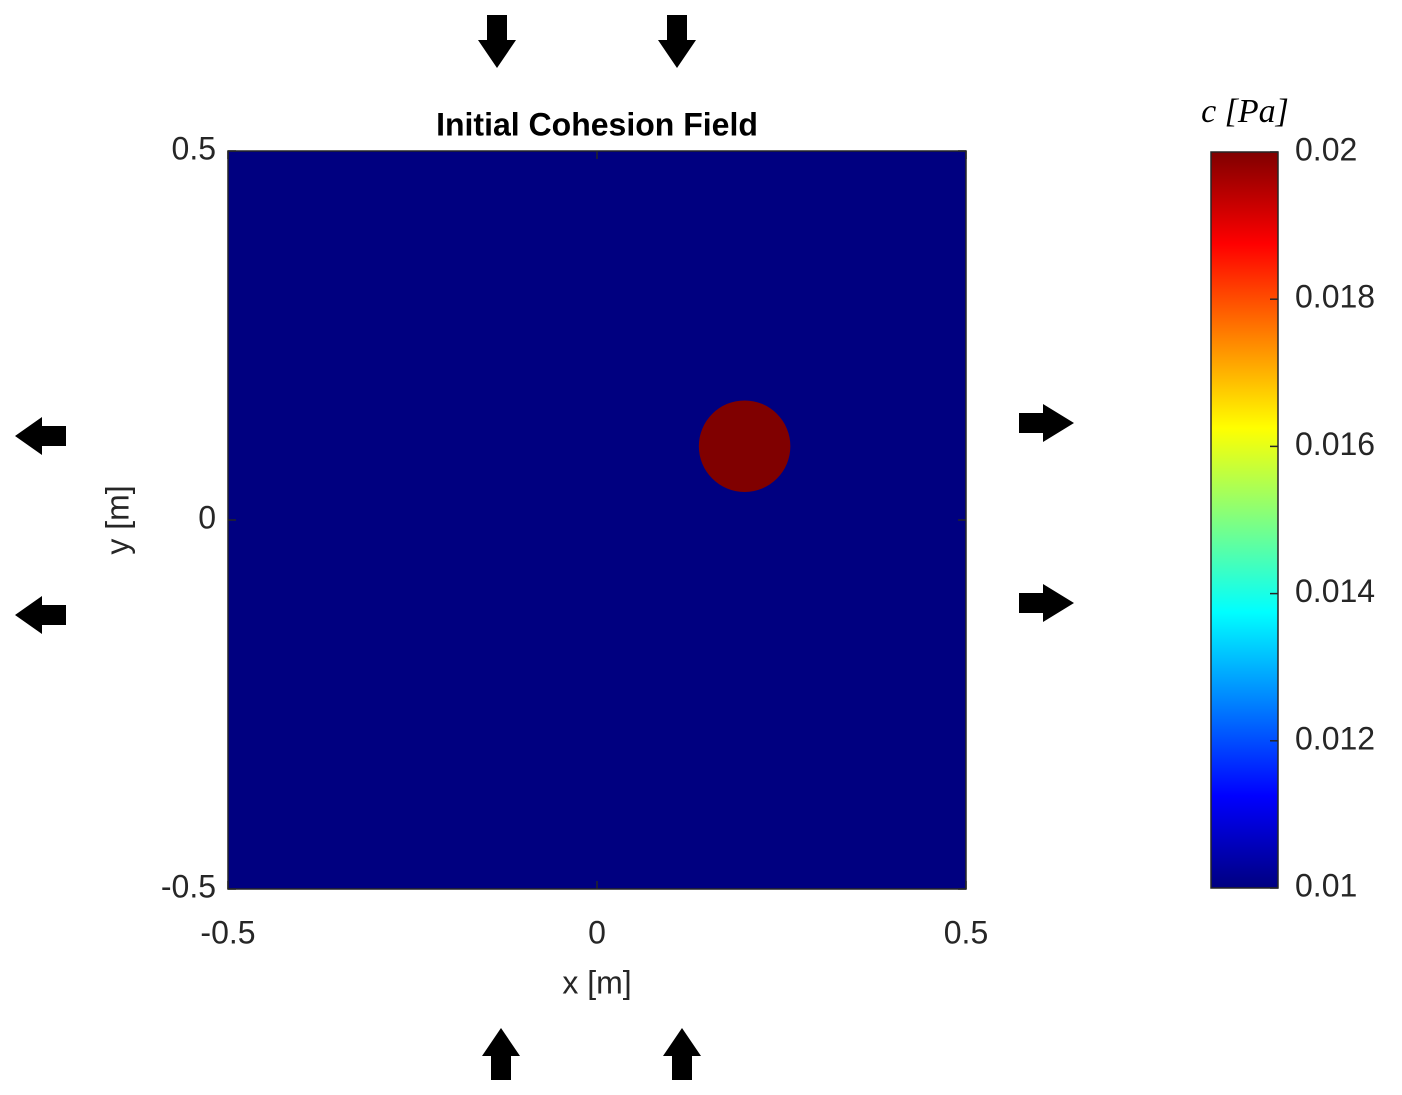  Describe the element at coordinates (1335, 591) in the screenshot. I see `colorbar-tick-label: 0.014` at that location.